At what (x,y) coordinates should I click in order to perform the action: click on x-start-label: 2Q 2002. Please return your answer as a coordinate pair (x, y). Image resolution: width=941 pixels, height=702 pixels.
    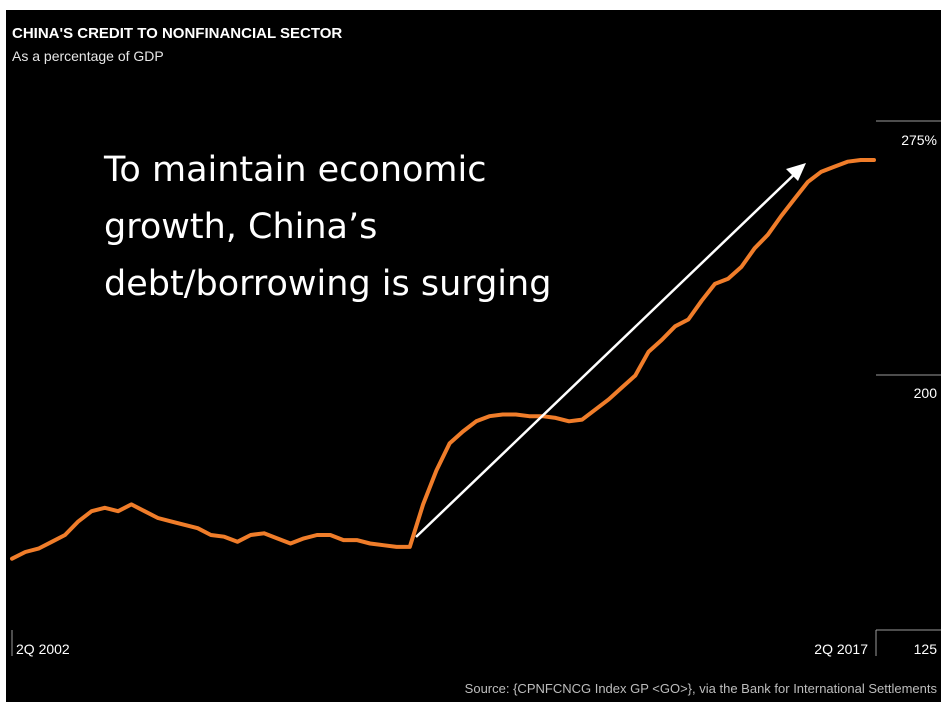
    Looking at the image, I should click on (43, 649).